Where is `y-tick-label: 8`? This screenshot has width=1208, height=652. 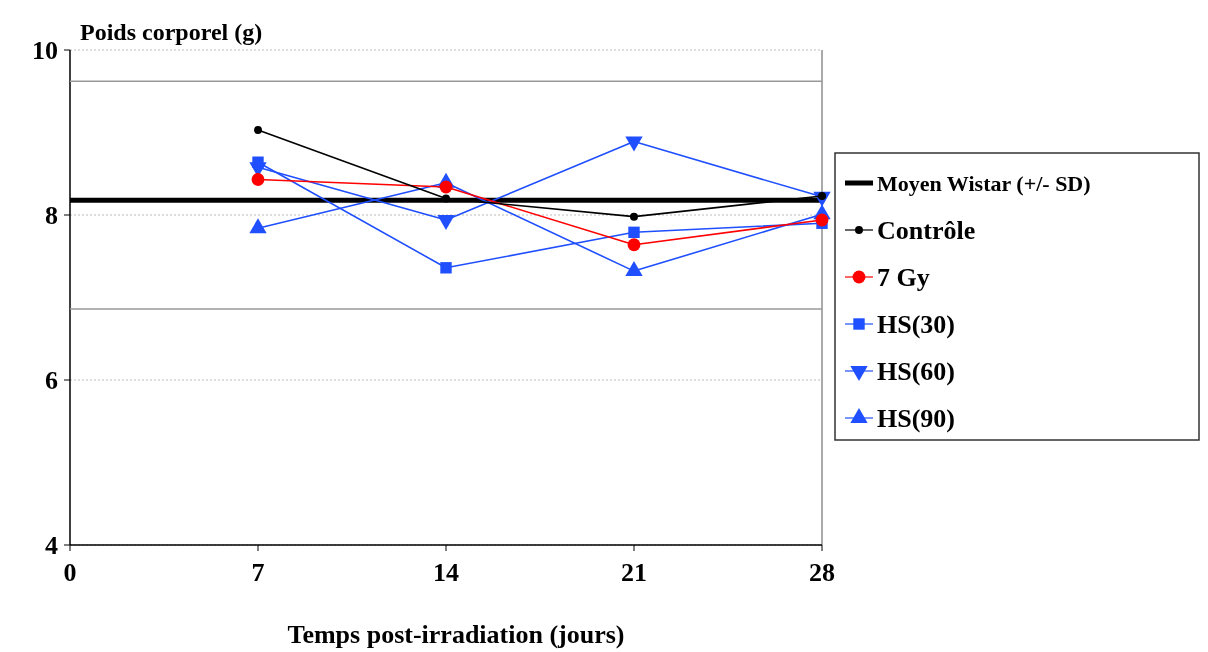 y-tick-label: 8 is located at coordinates (51, 216).